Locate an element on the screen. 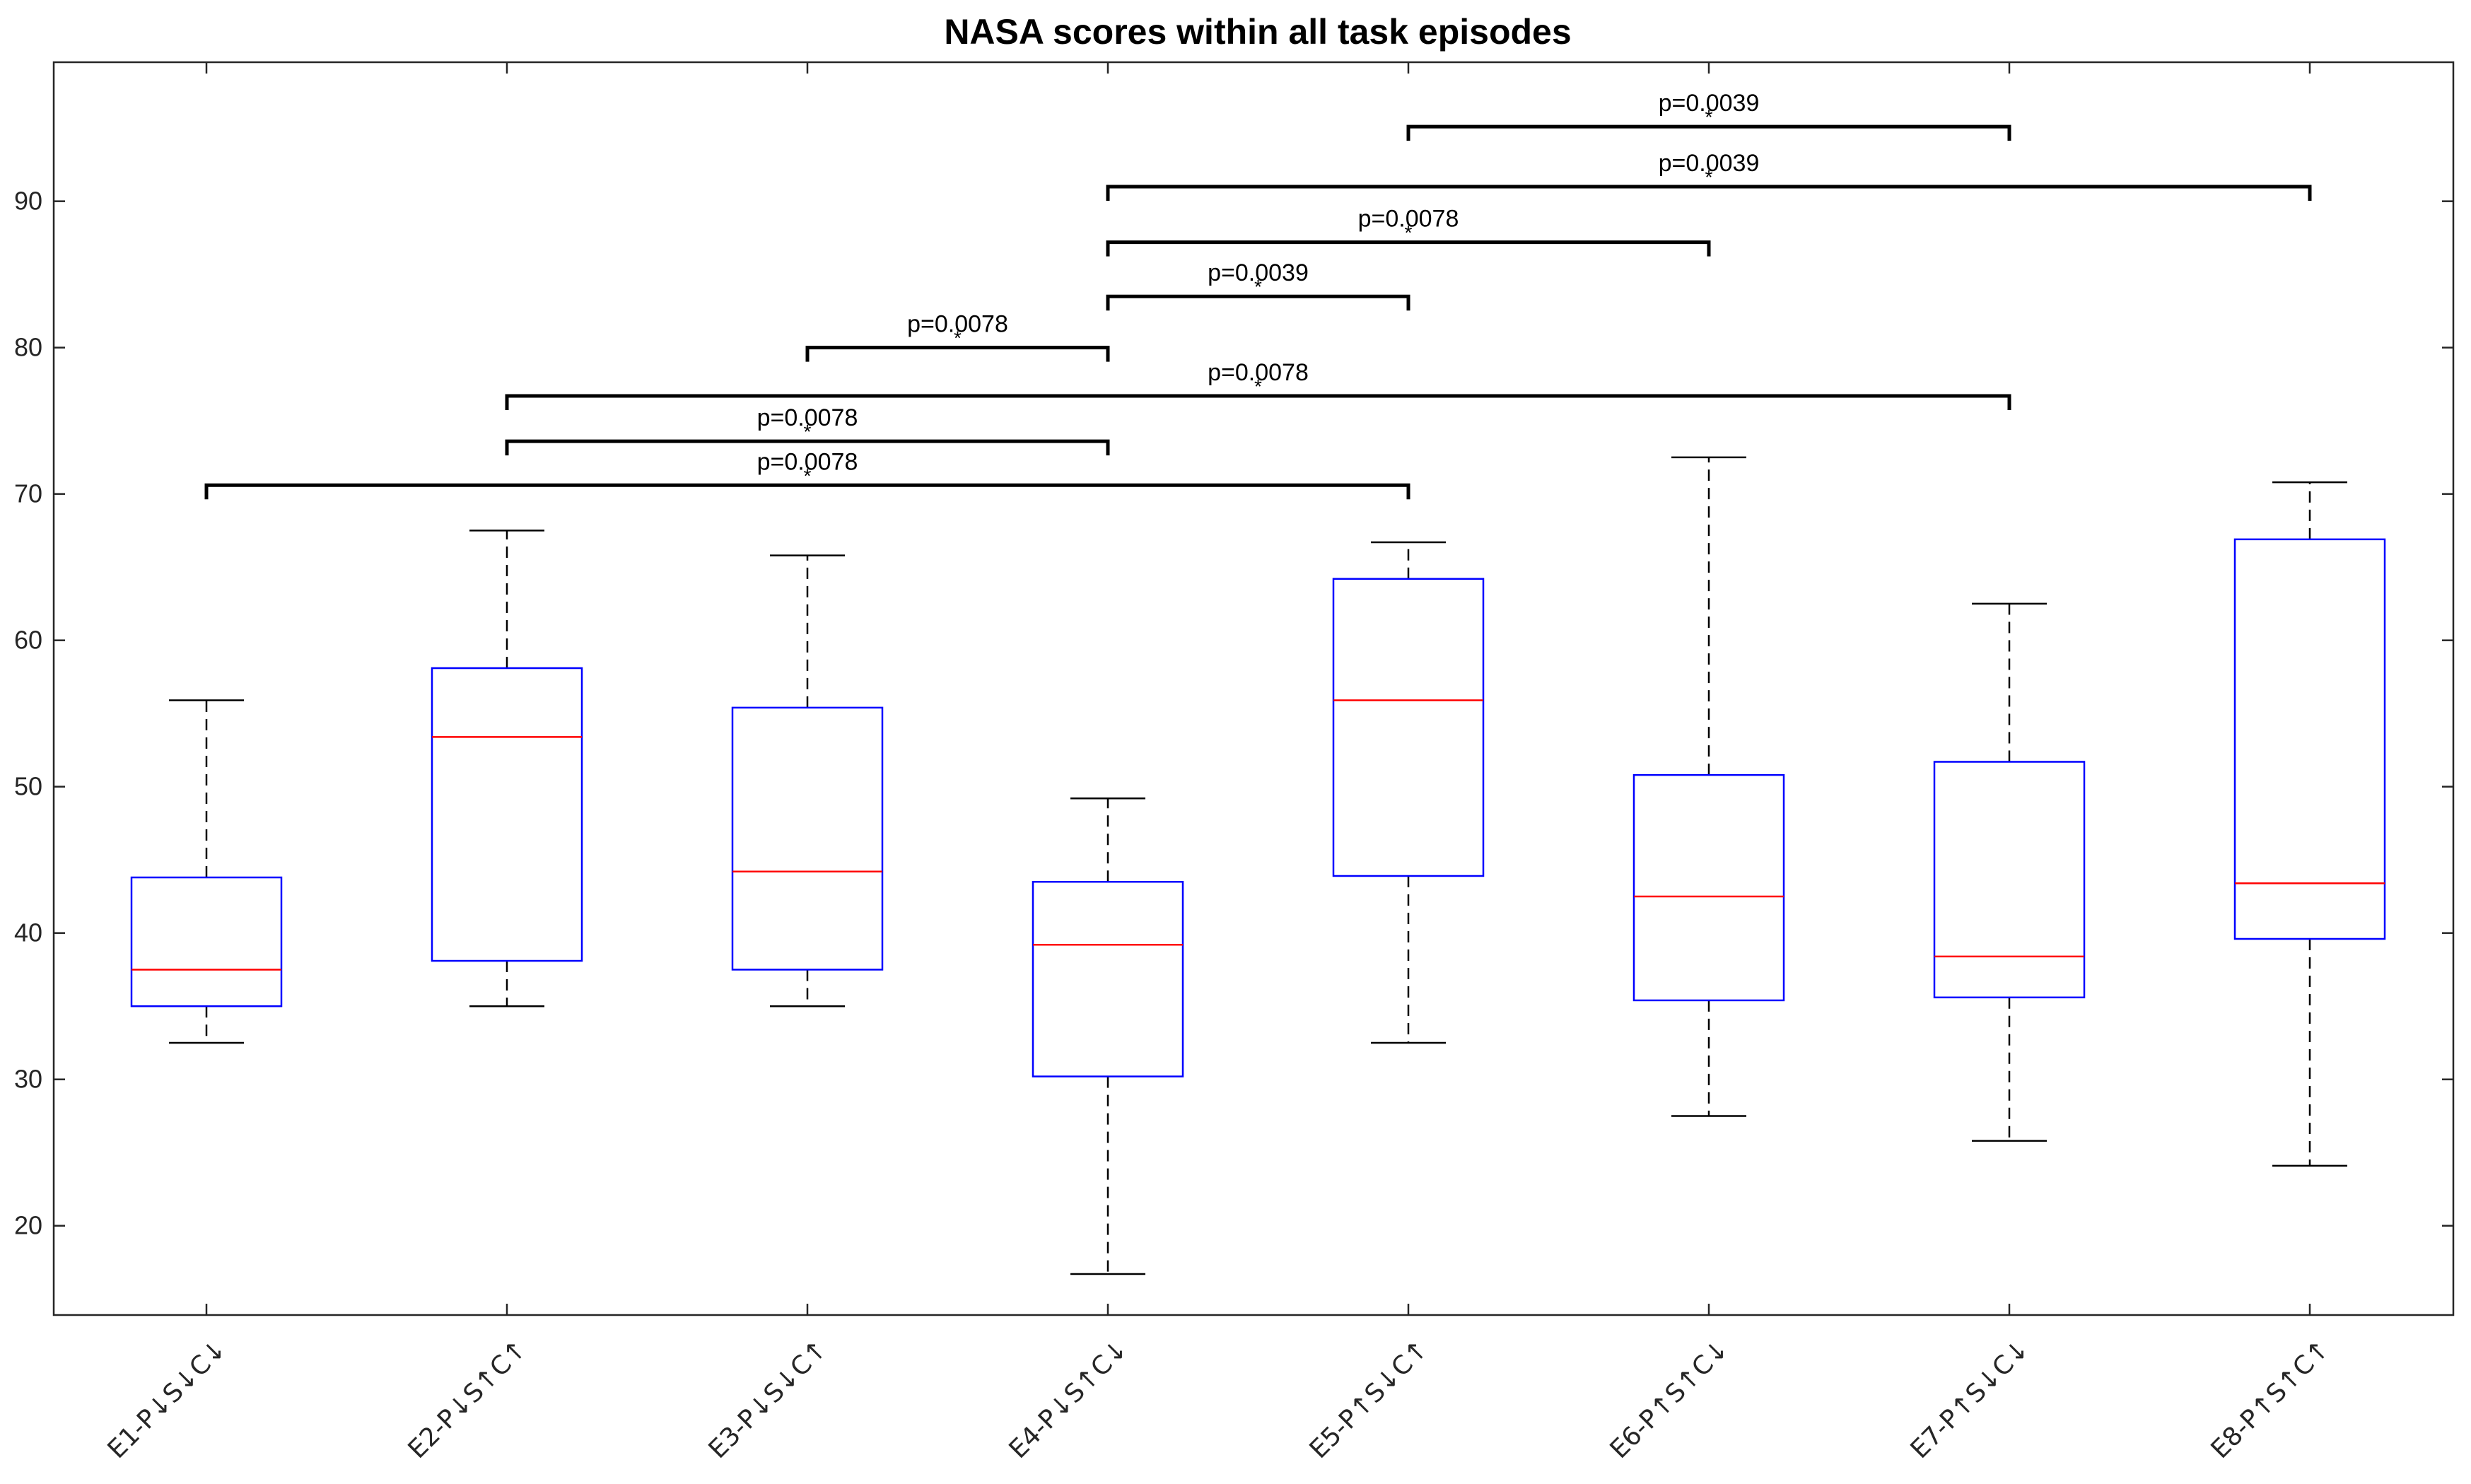  y-tick-label: 40 is located at coordinates (28, 932).